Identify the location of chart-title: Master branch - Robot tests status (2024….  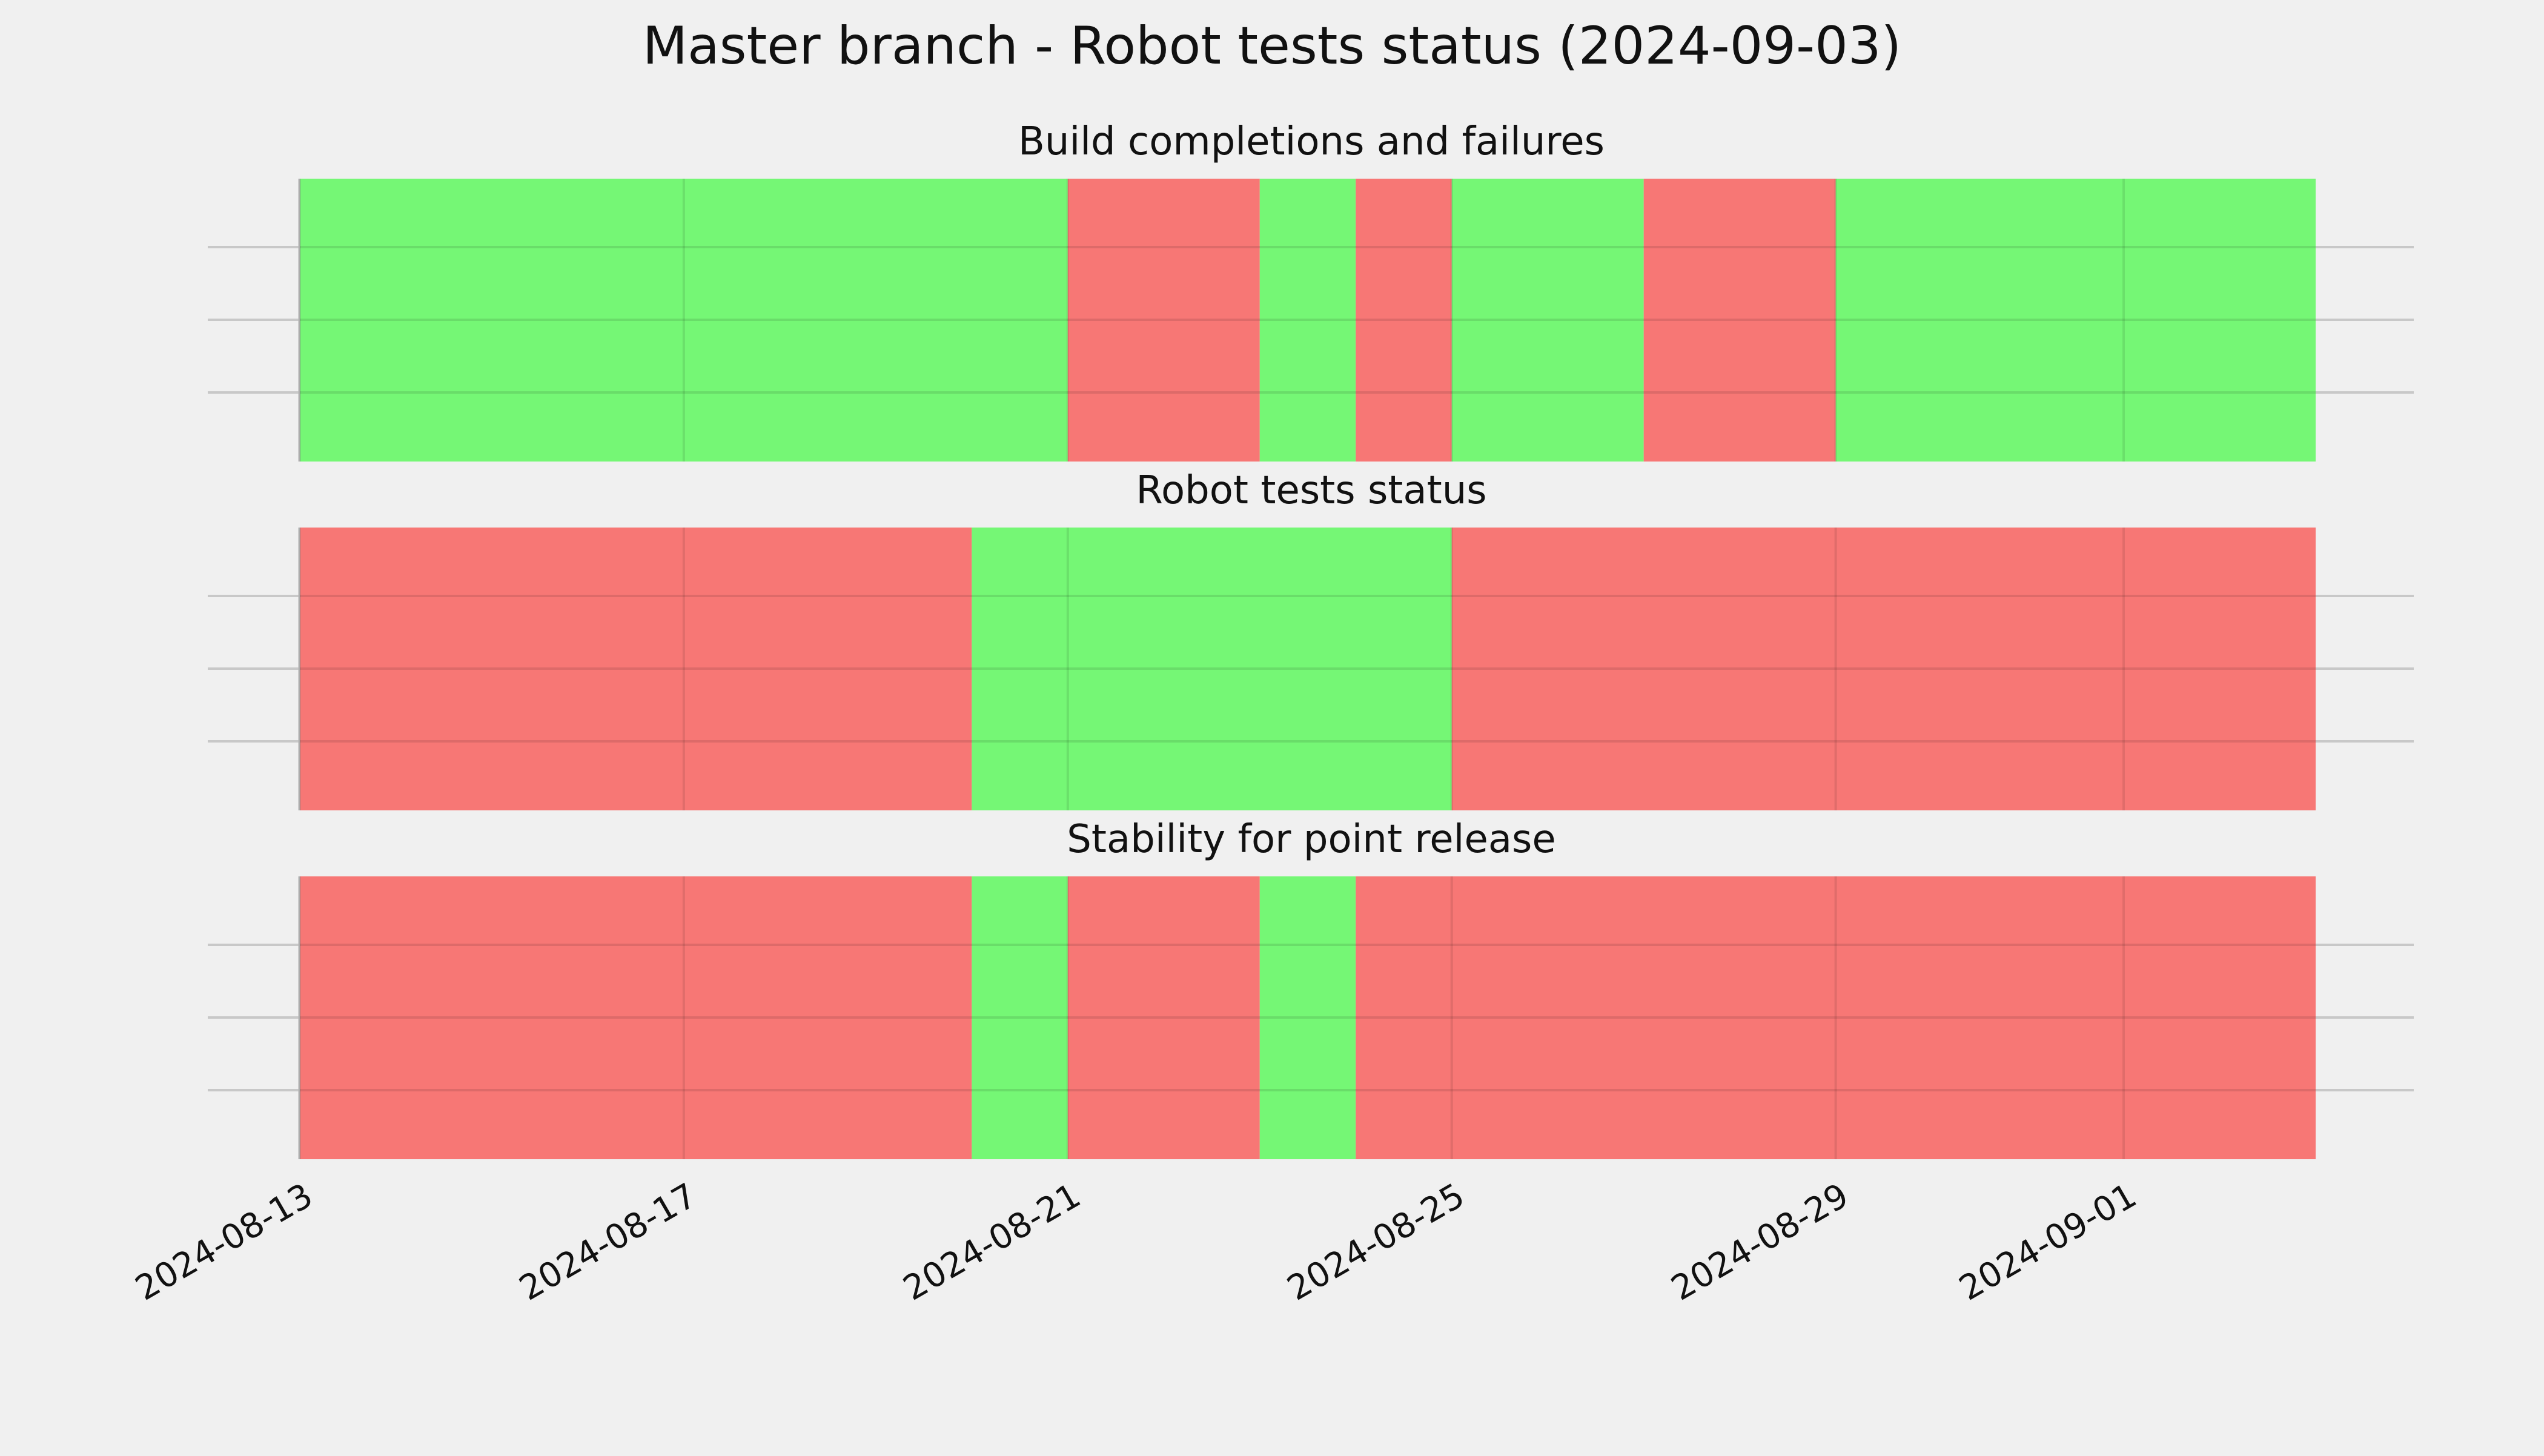
(1272, 46).